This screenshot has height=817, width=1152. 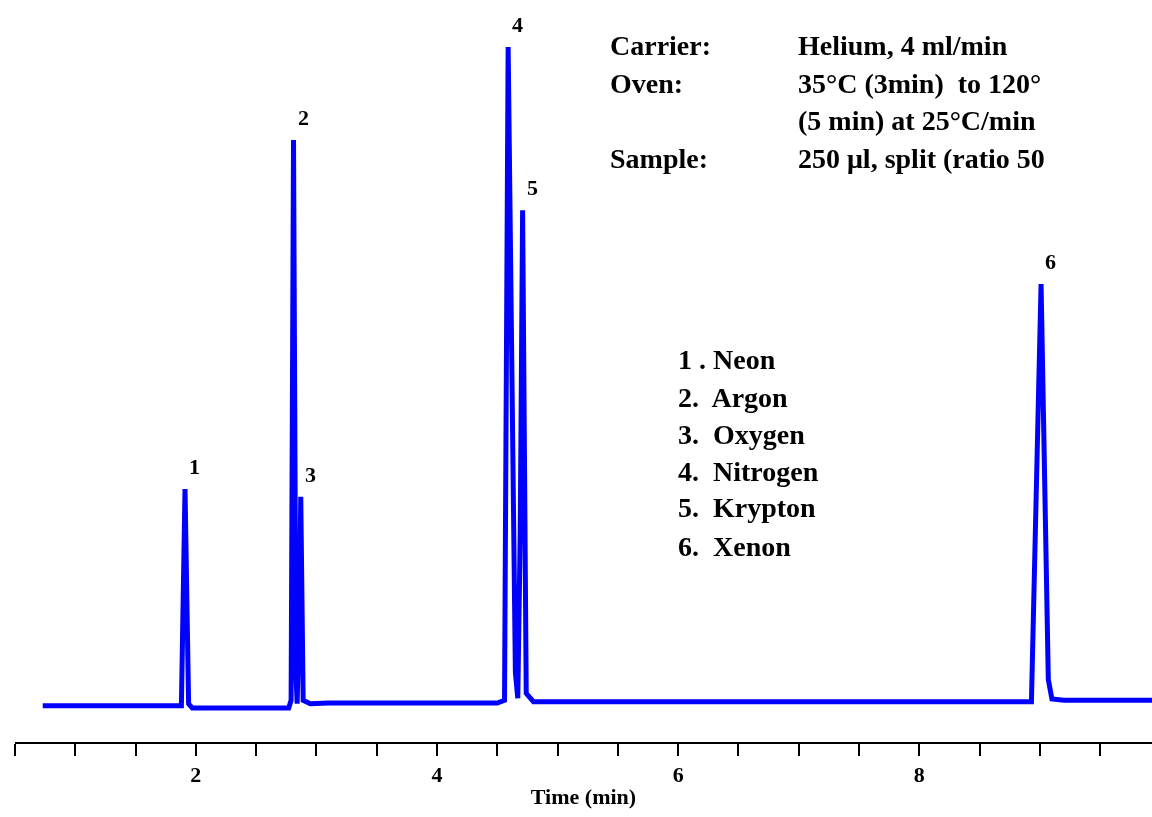 What do you see at coordinates (647, 83) in the screenshot?
I see `annotation: Oven:` at bounding box center [647, 83].